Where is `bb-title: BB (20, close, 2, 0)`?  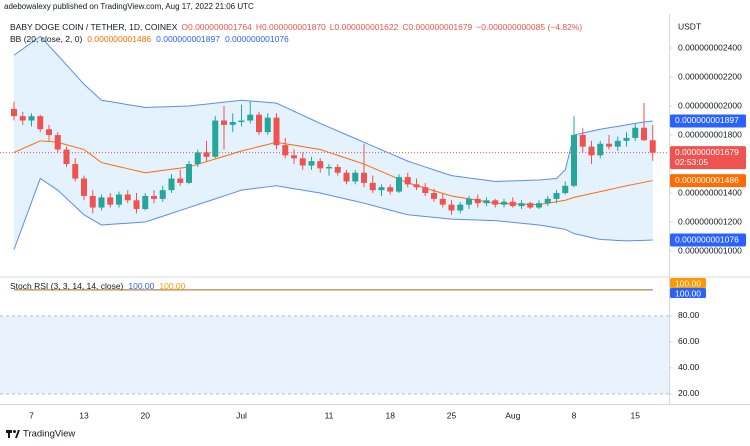
bb-title: BB (20, close, 2, 0) is located at coordinates (46, 39).